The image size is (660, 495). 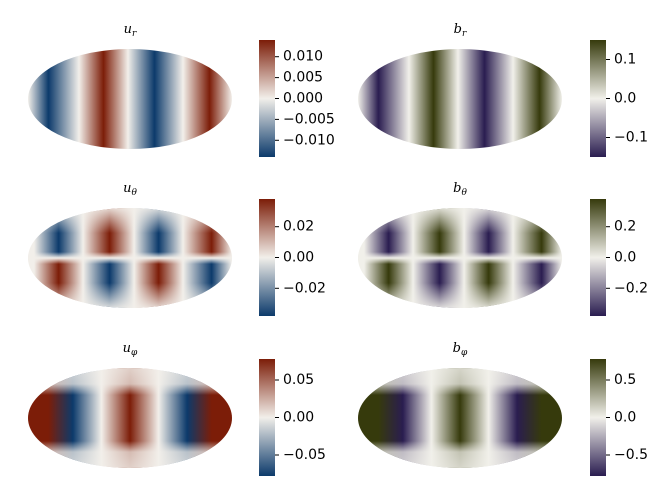 I want to click on colorbar-tick-label: −0.005, so click(x=309, y=119).